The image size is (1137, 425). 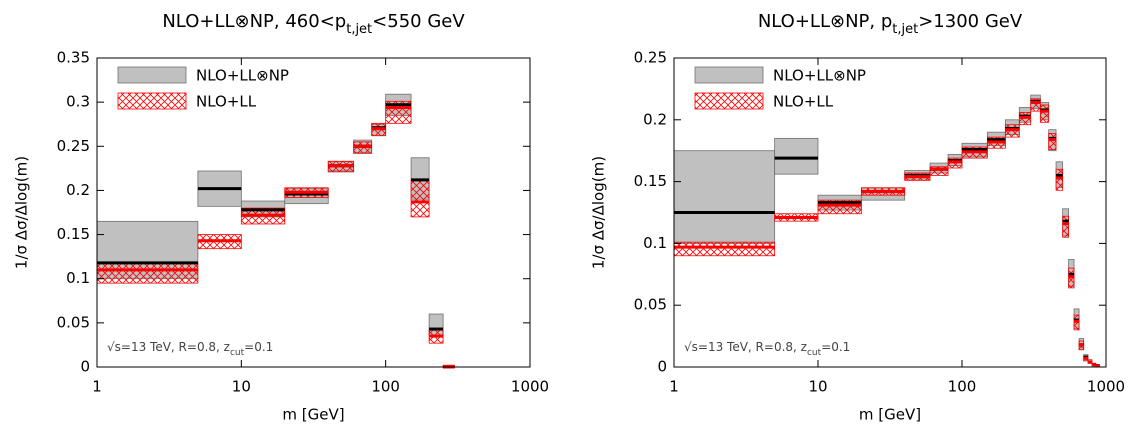 I want to click on chart-title: NLO+LL⊗NP, pt,jet>1300 GeV, so click(x=890, y=24).